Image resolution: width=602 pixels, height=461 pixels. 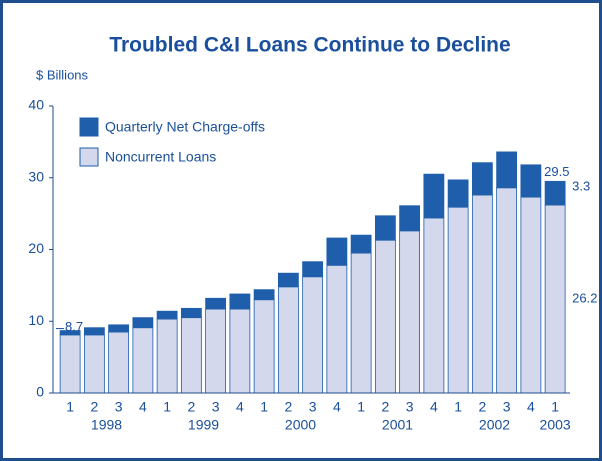 I want to click on legend-label: Noncurrent Loans, so click(x=160, y=157).